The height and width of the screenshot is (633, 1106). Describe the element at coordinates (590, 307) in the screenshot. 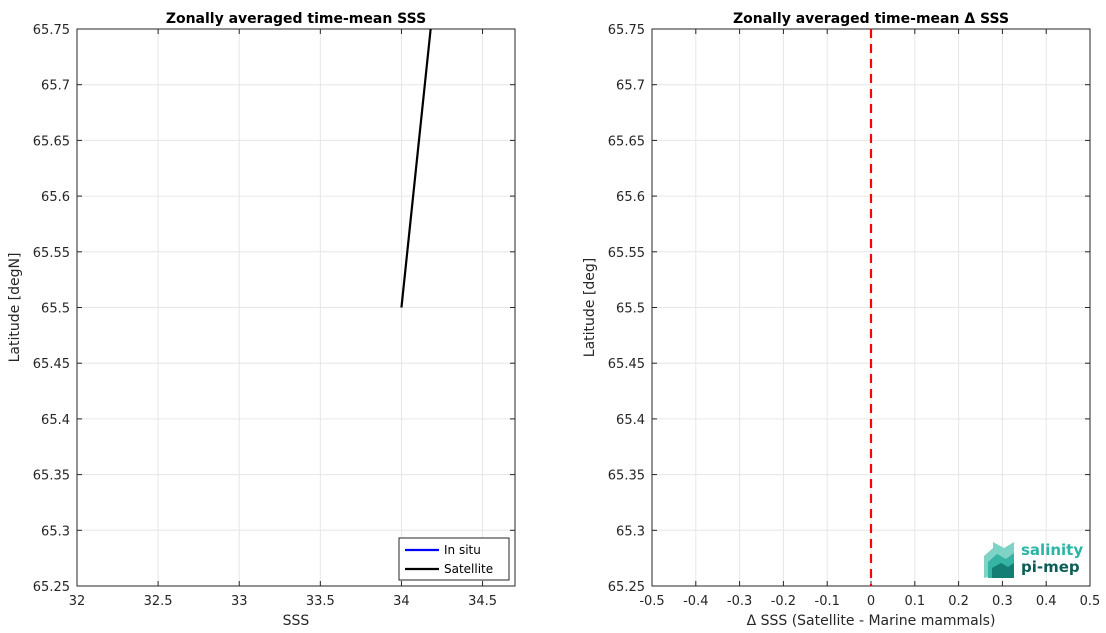

I see `y-axis-label: Latitude [deg]` at that location.